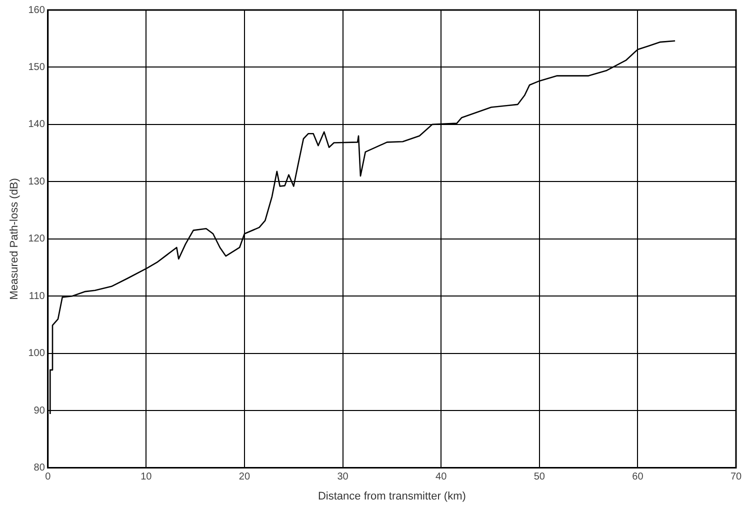 Image resolution: width=752 pixels, height=511 pixels. I want to click on x-tick-label: 10, so click(146, 477).